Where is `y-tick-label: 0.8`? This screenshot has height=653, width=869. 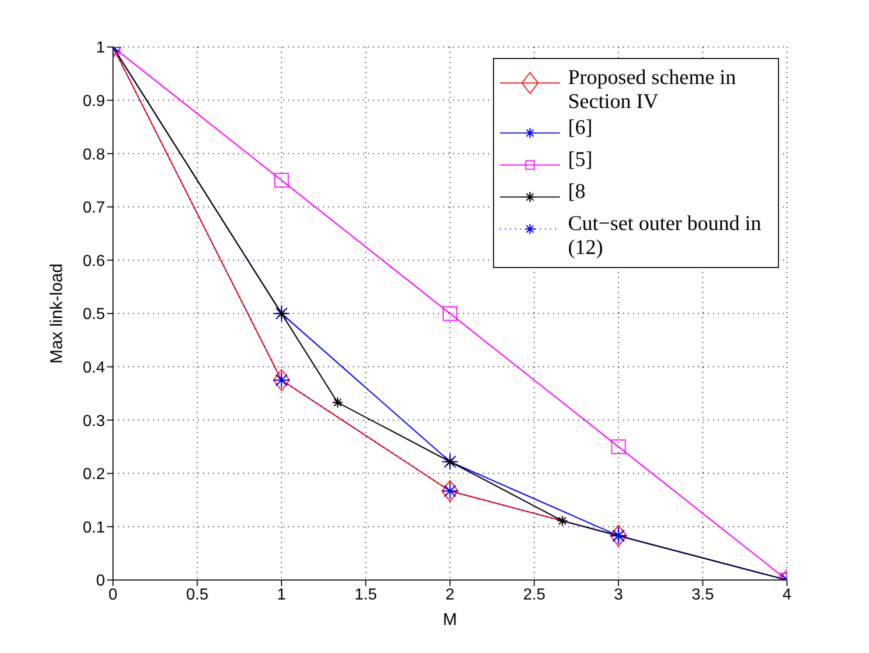
y-tick-label: 0.8 is located at coordinates (94, 155).